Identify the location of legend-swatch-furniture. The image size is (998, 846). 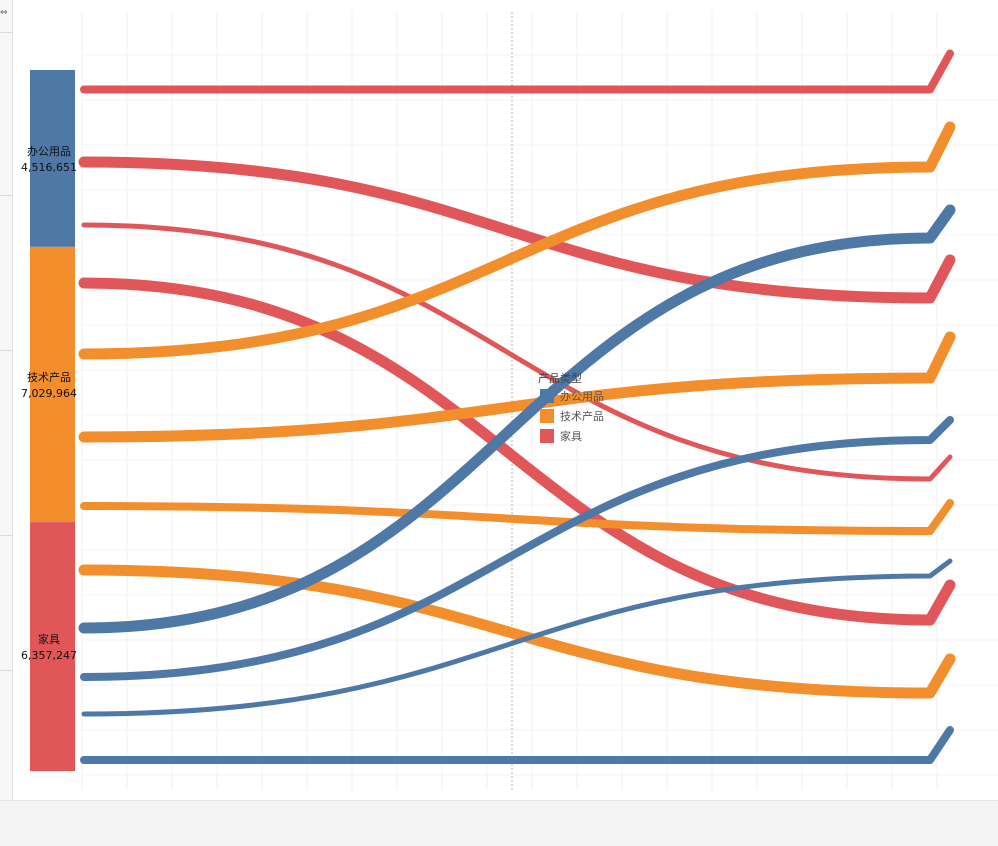
(547, 436).